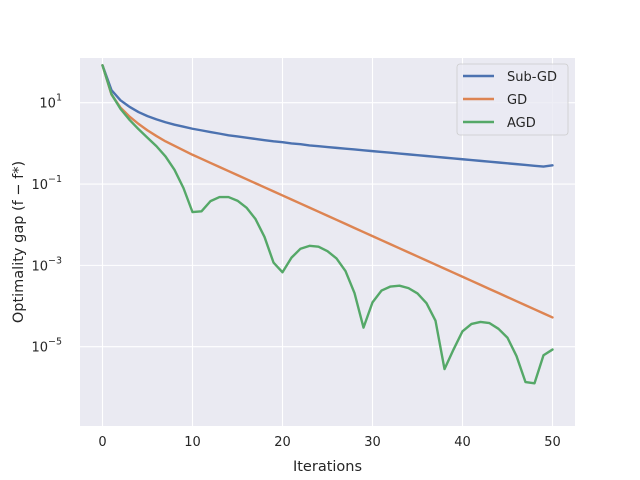  I want to click on legend-label-agd: AGD, so click(521, 123).